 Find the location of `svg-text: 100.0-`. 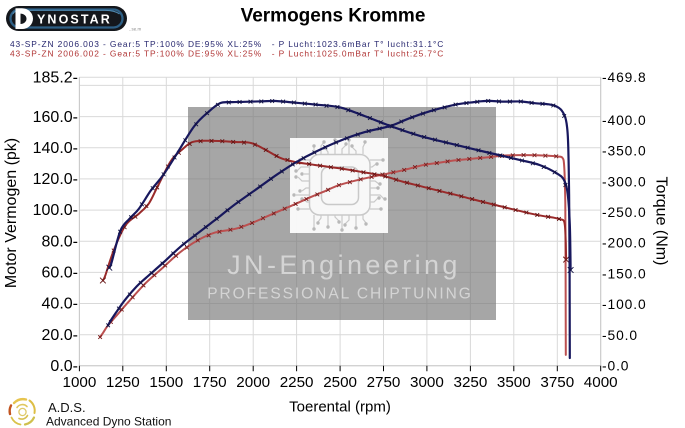

svg-text: 100.0- is located at coordinates (55, 210).